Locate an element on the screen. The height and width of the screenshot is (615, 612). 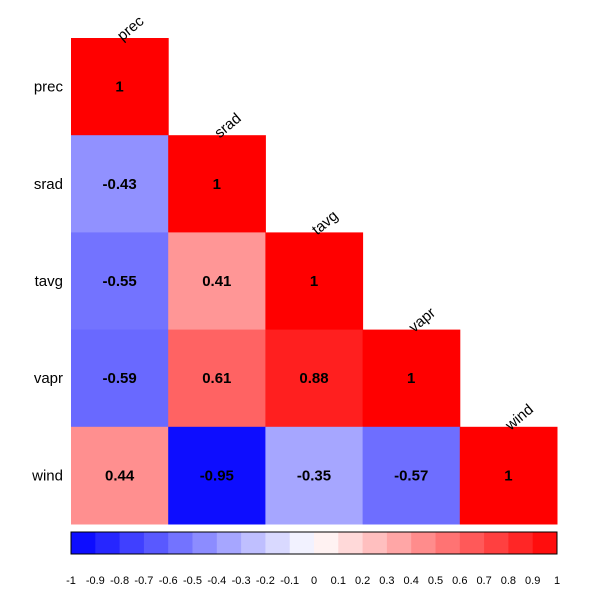
heatmap-cell-wind-wind is located at coordinates (508, 475).